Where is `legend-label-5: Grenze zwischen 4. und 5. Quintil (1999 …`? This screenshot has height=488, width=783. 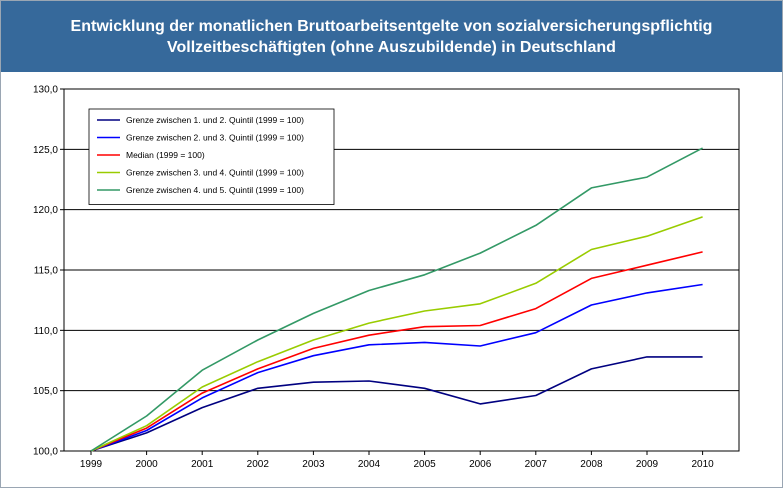
legend-label-5: Grenze zwischen 4. und 5. Quintil (1999 … is located at coordinates (215, 190).